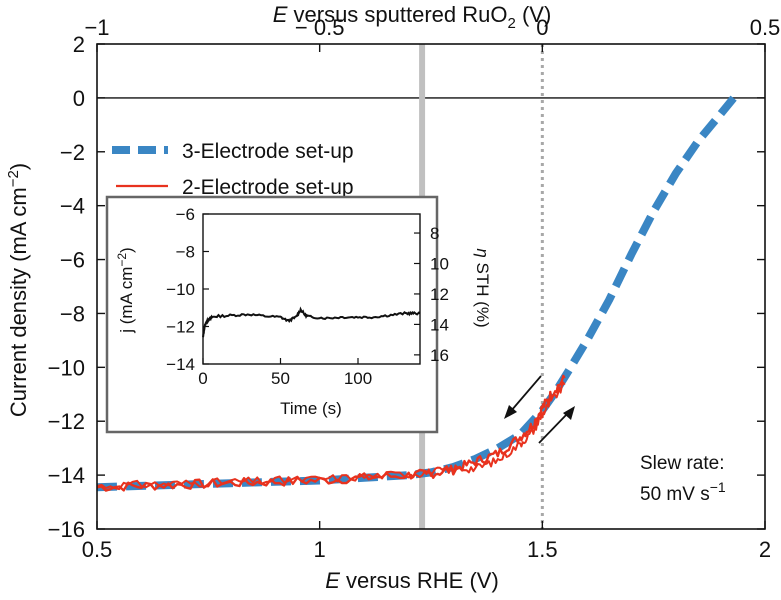  What do you see at coordinates (66, 367) in the screenshot?
I see `y-tick-label: −10` at bounding box center [66, 367].